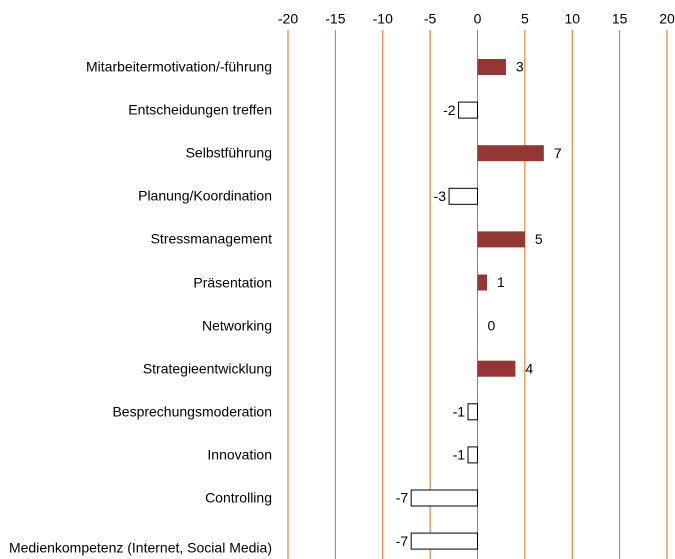 This screenshot has width=675, height=559. I want to click on value-label: 1, so click(501, 282).